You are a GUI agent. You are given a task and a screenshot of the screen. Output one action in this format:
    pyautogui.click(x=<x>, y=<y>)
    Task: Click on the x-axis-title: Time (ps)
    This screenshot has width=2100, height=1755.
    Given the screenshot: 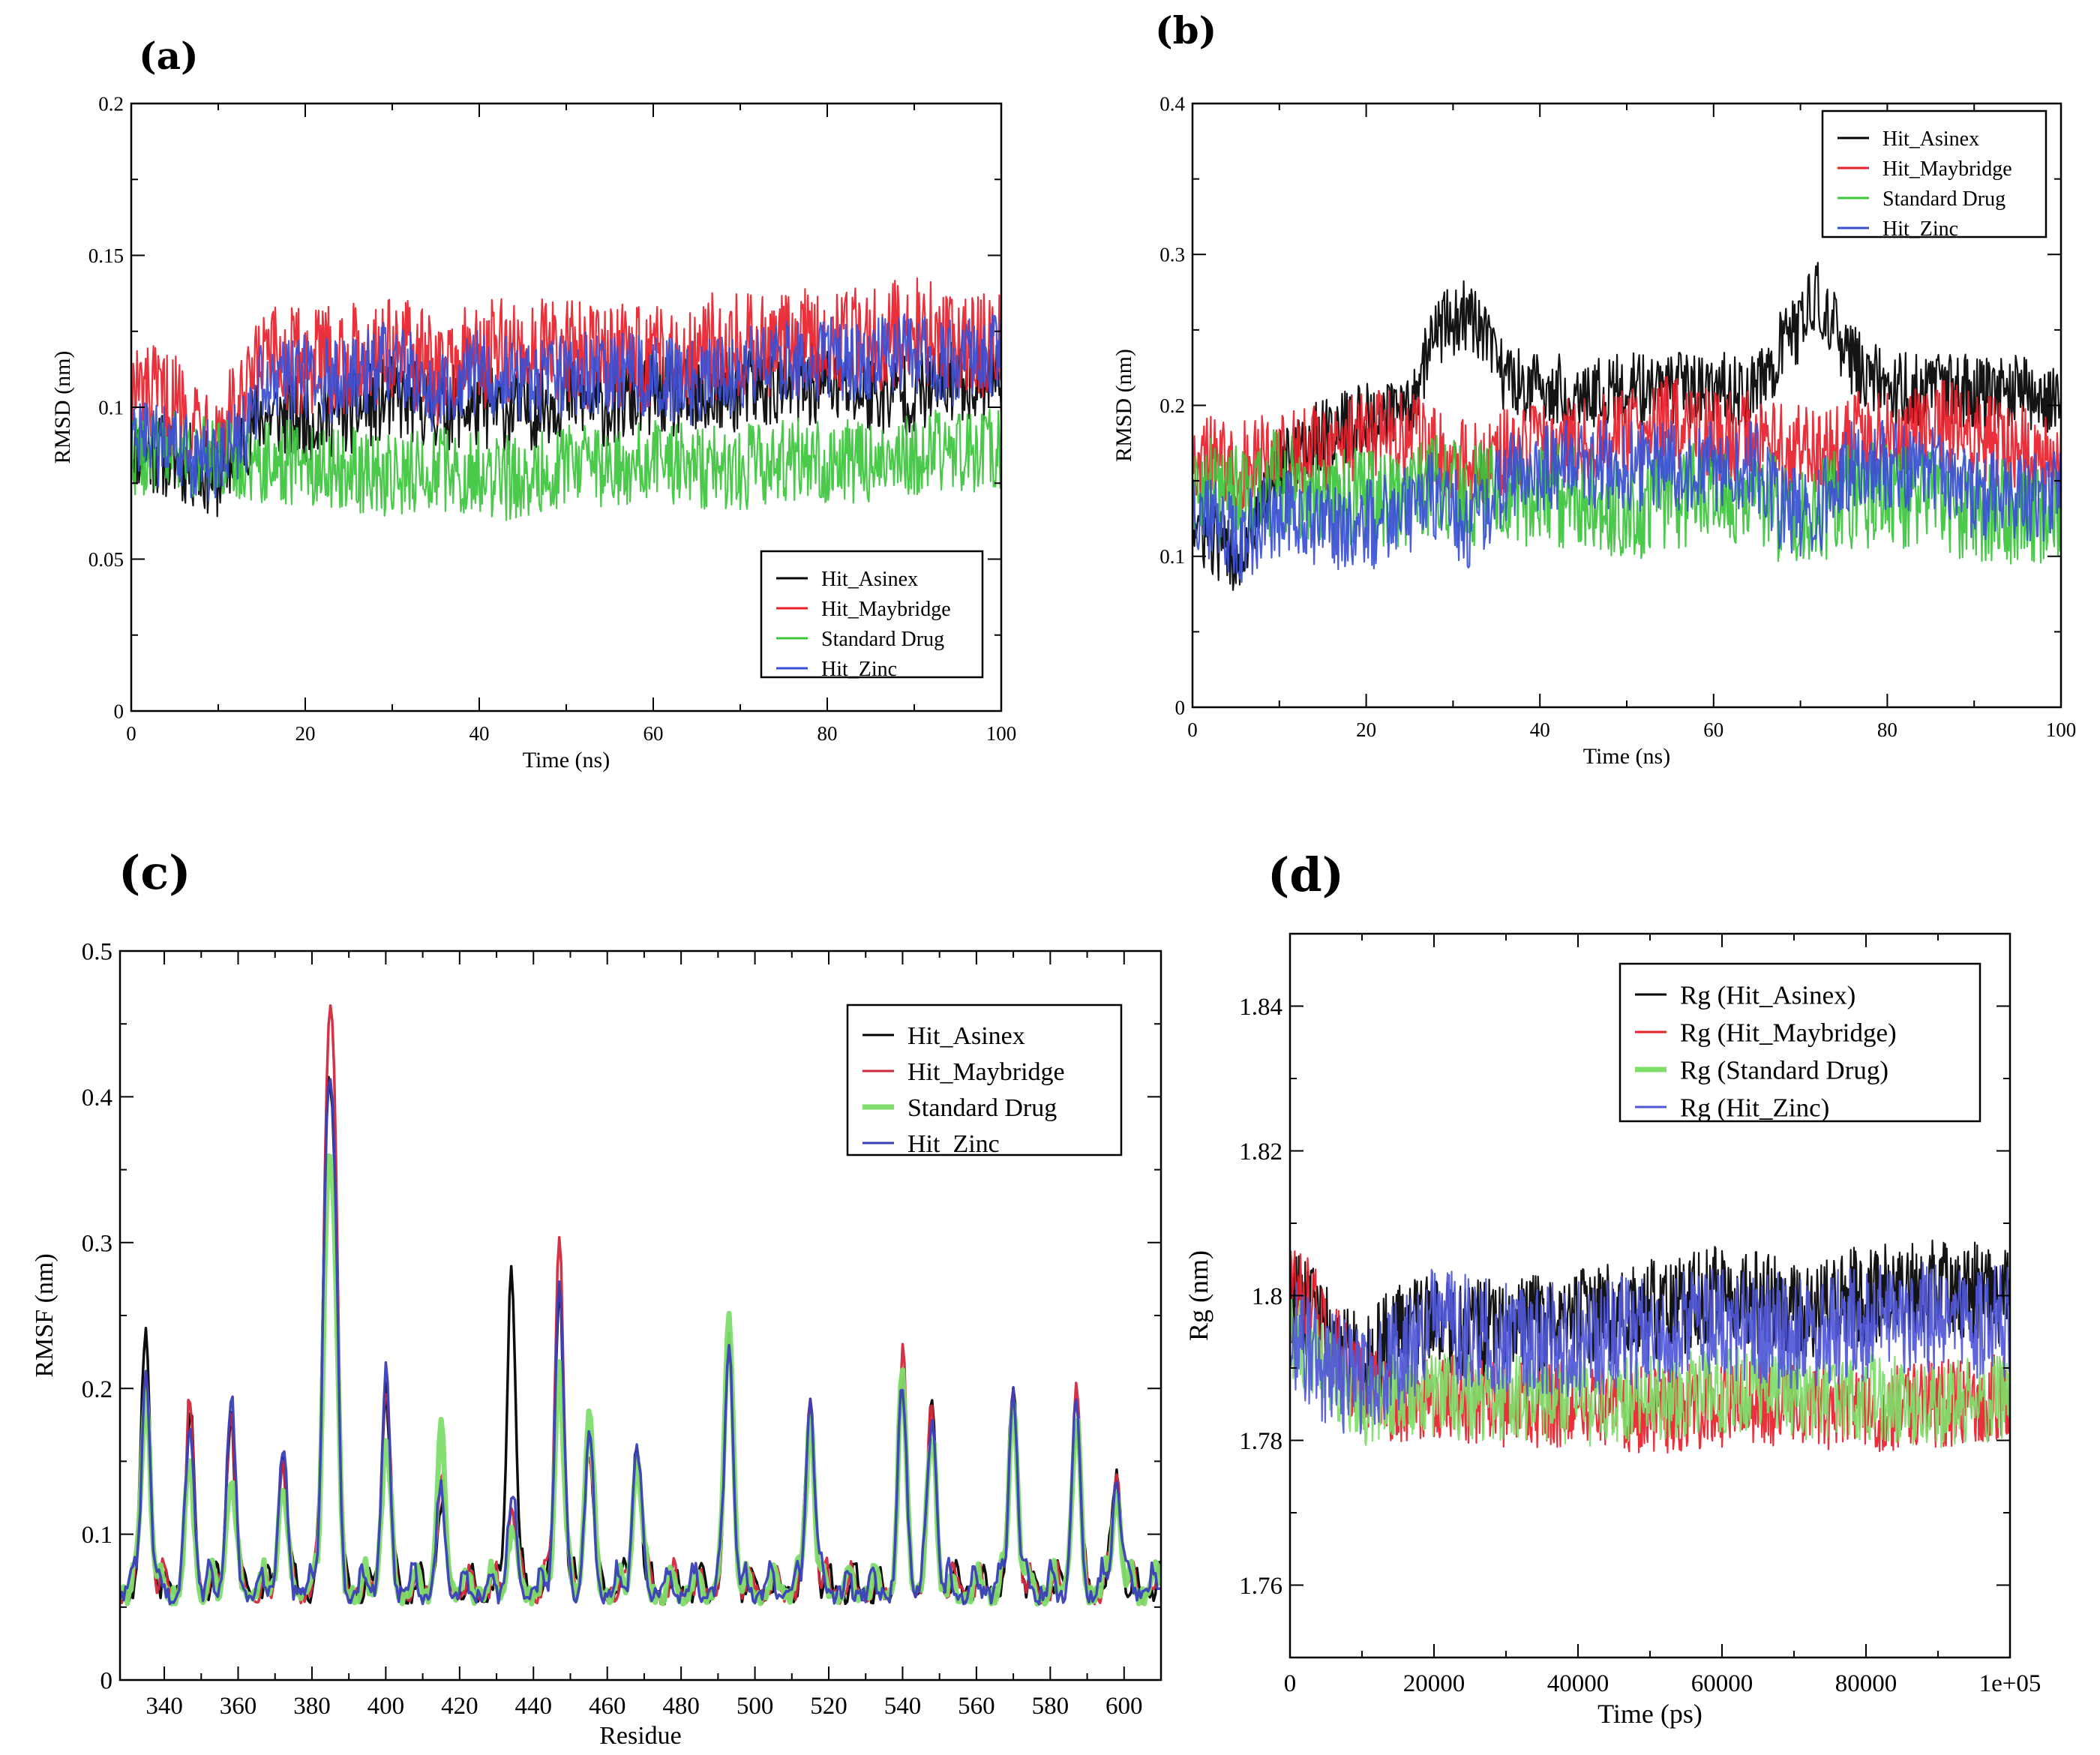 What is the action you would take?
    pyautogui.click(x=1650, y=1714)
    